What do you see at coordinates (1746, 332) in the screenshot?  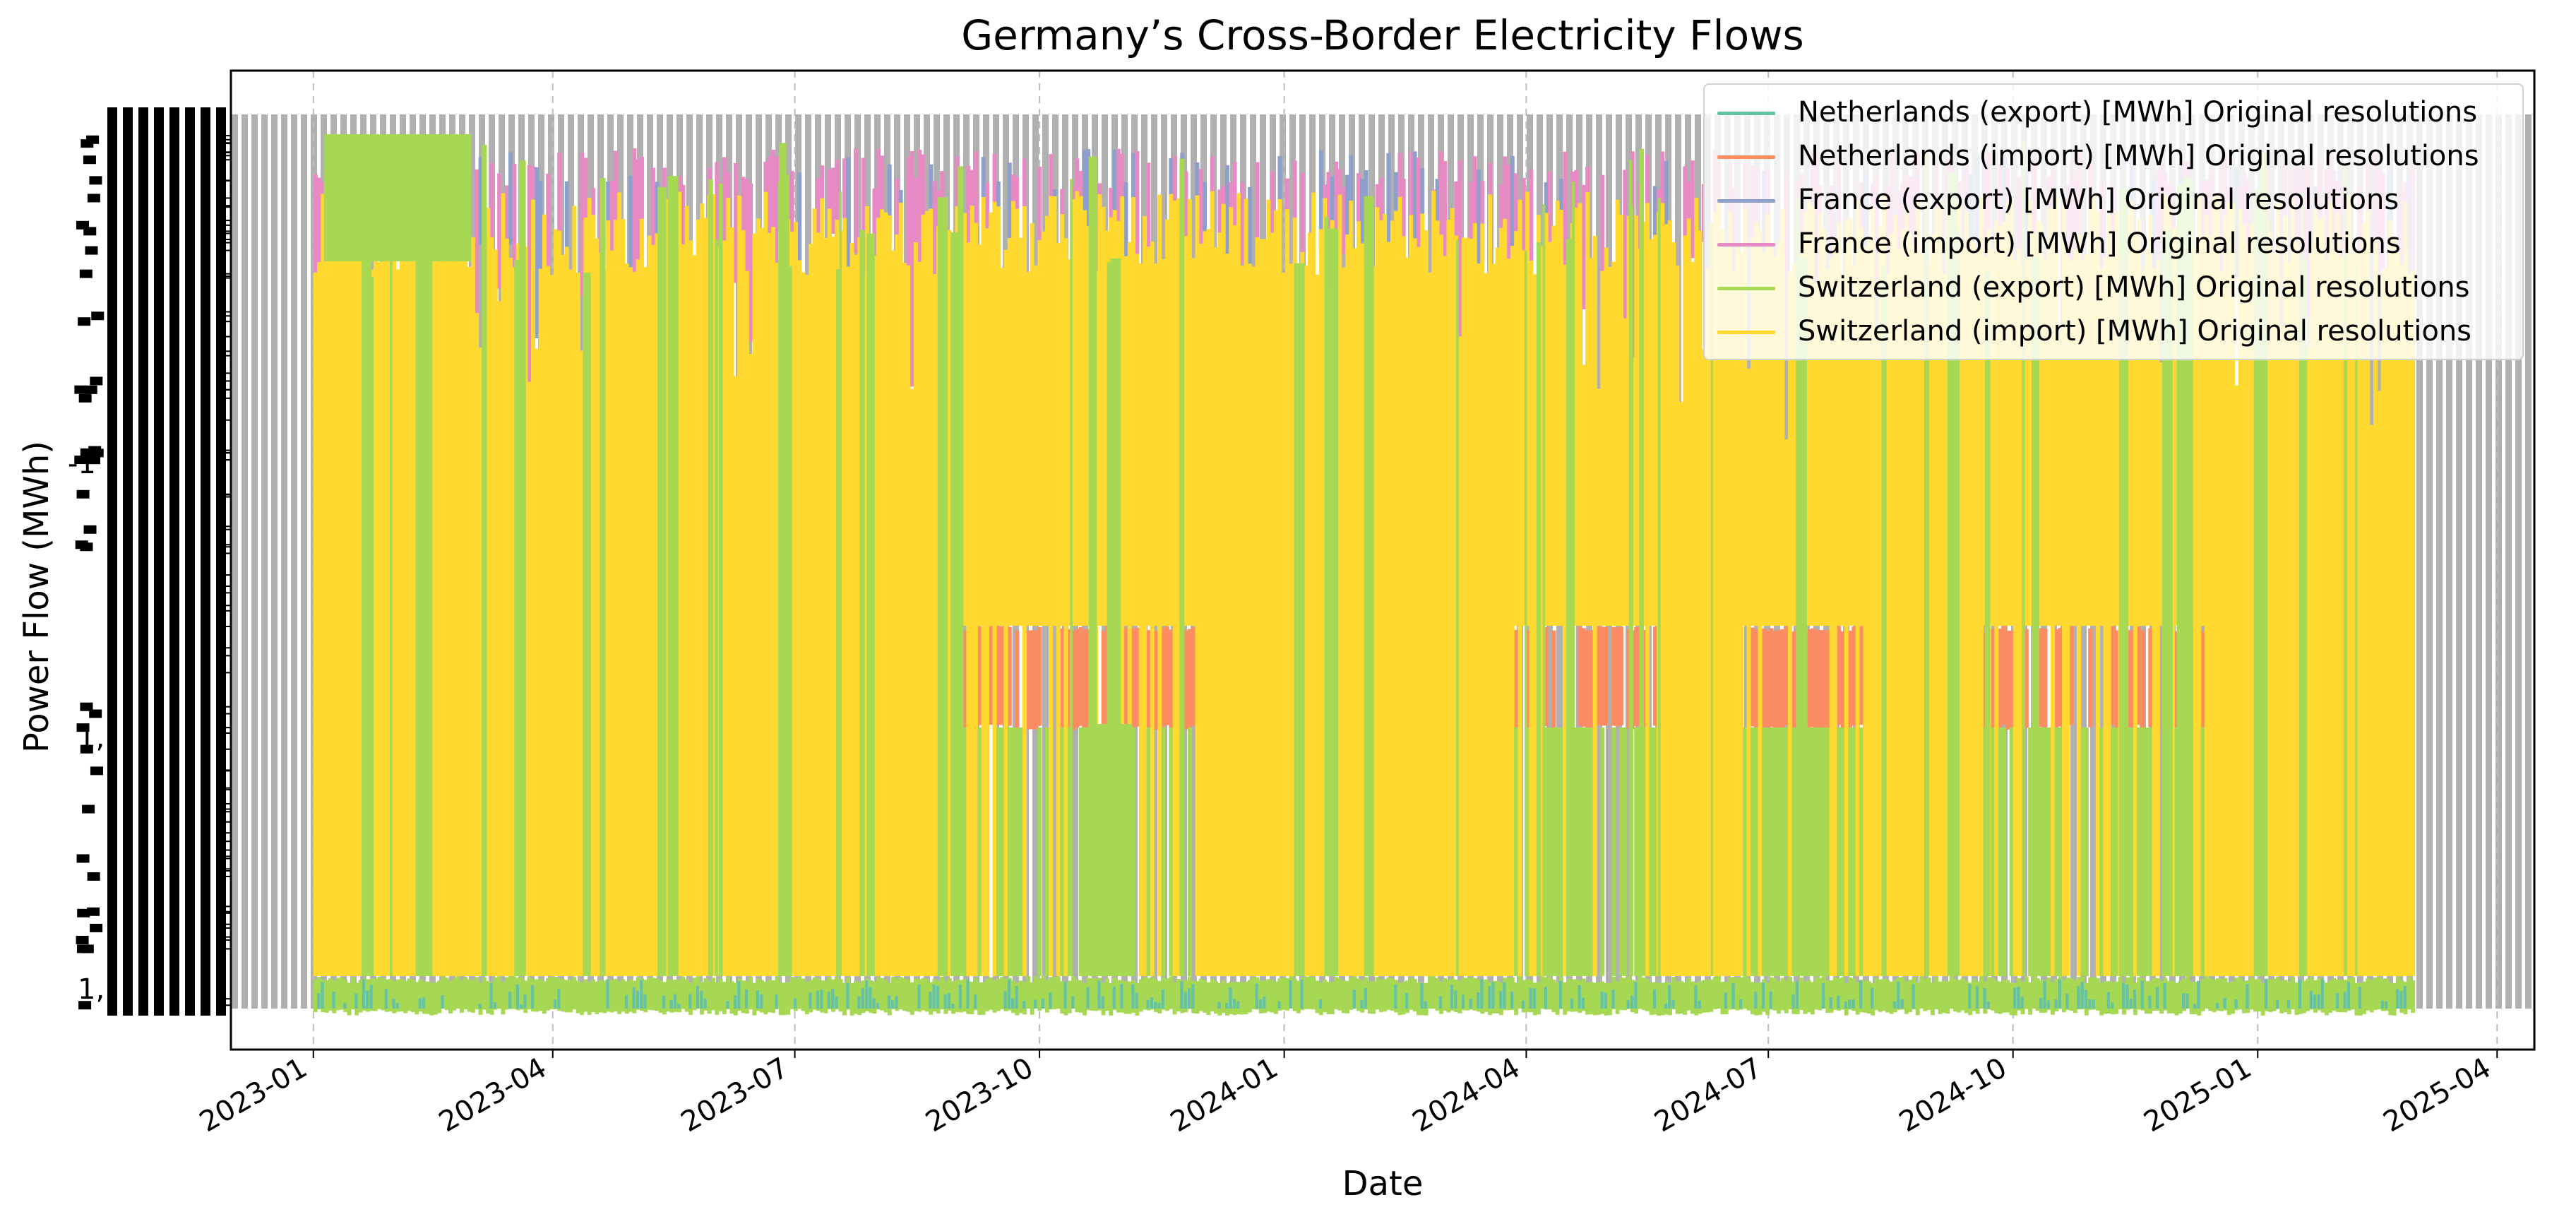 I see `legend-swatch` at bounding box center [1746, 332].